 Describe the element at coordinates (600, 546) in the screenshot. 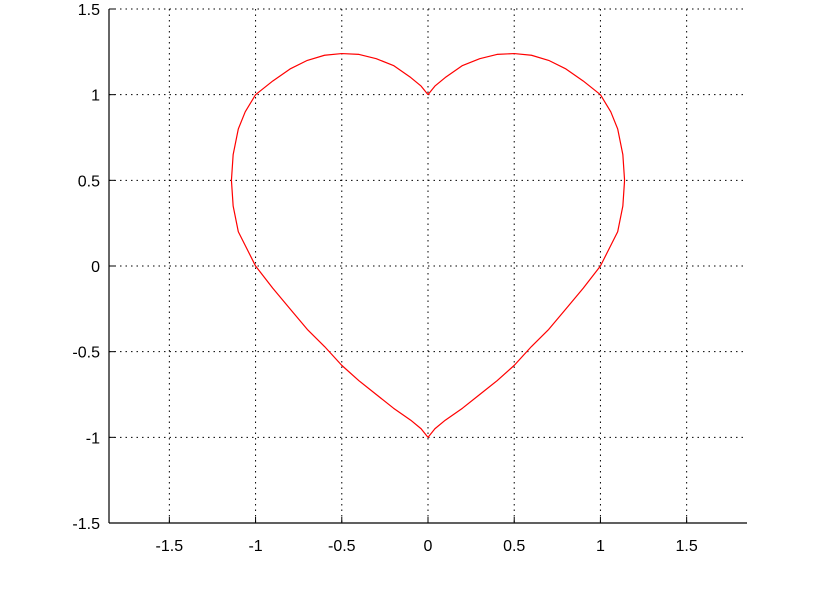

I see `x-tick-label-5: 1` at that location.